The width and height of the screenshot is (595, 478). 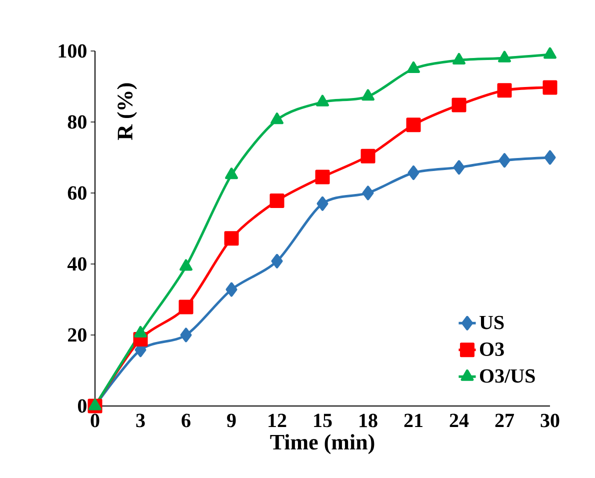 What do you see at coordinates (186, 421) in the screenshot?
I see `x-tick-label: 6` at bounding box center [186, 421].